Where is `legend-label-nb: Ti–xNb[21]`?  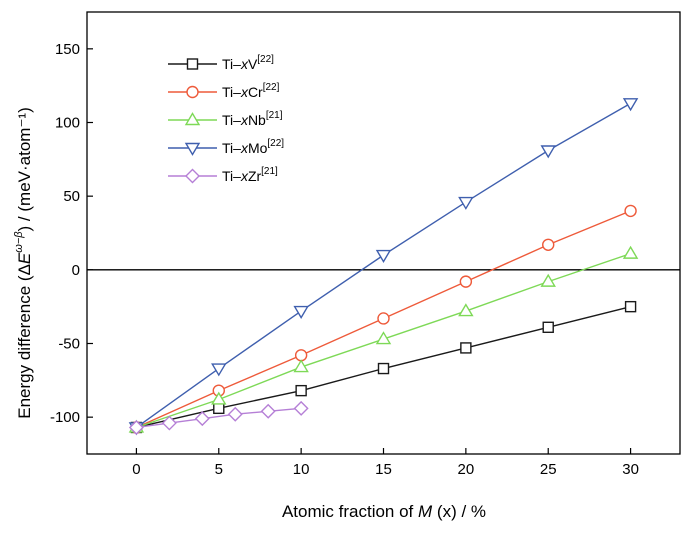
legend-label-nb: Ti–xNb[21] is located at coordinates (252, 119).